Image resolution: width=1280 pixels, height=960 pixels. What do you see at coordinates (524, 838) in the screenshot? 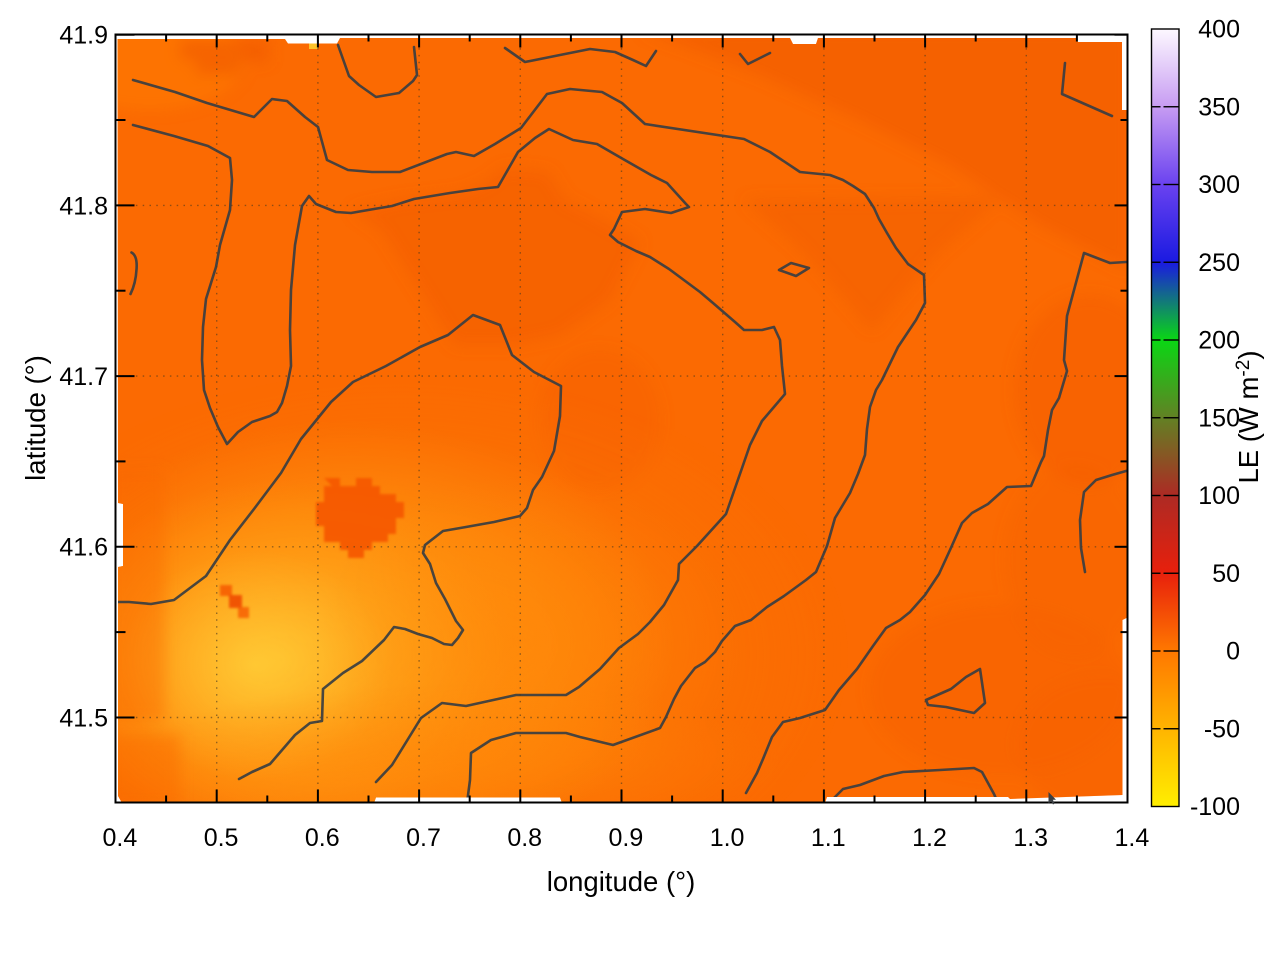
I see `svg-text: 0.8` at bounding box center [524, 838].